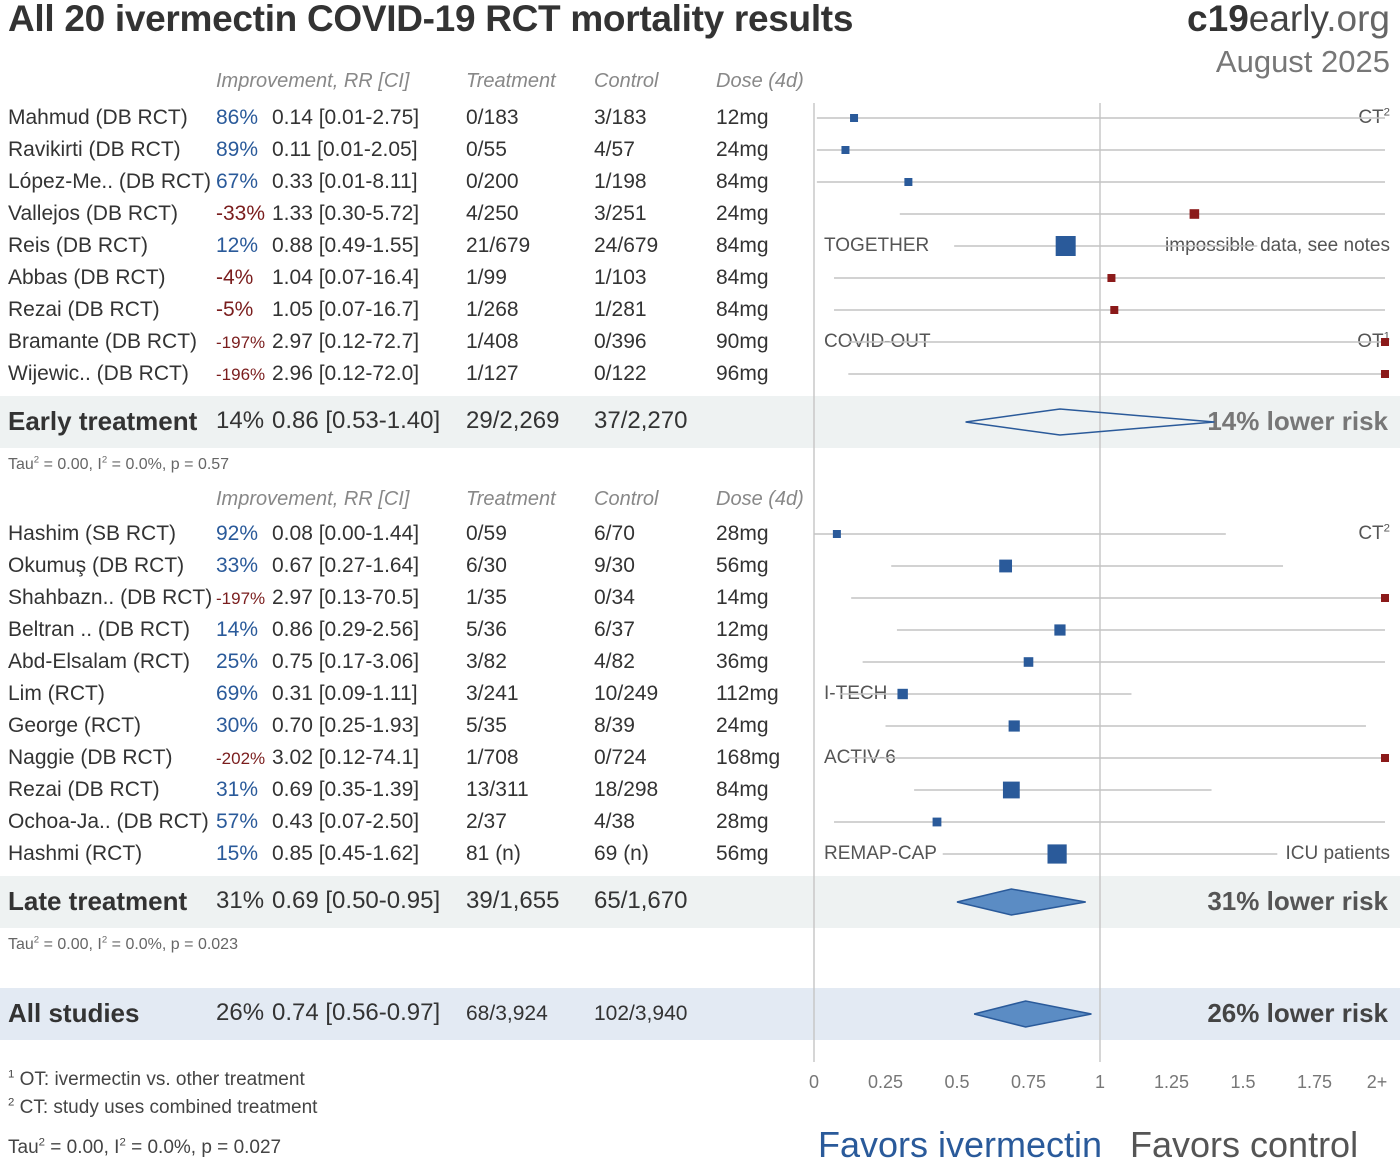 This screenshot has width=1400, height=1166. Describe the element at coordinates (507, 1013) in the screenshot. I see `all-summary-treatment: 68/3,924` at that location.